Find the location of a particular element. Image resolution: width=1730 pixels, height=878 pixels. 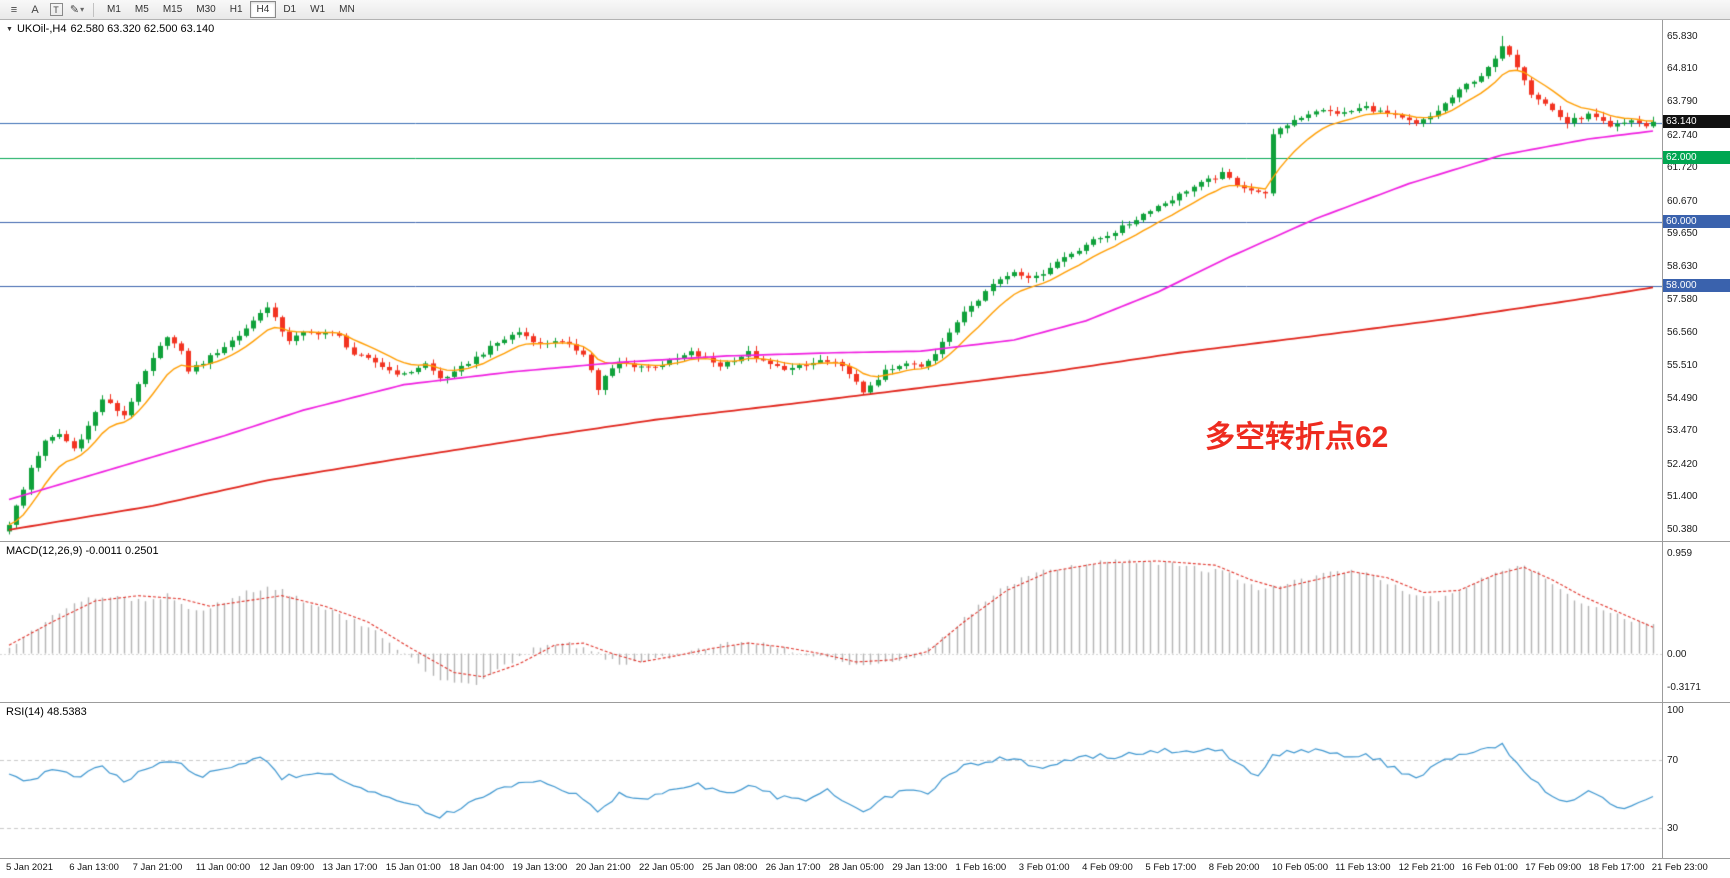

timeframe-button-m5: M5 is located at coordinates (141, 9).